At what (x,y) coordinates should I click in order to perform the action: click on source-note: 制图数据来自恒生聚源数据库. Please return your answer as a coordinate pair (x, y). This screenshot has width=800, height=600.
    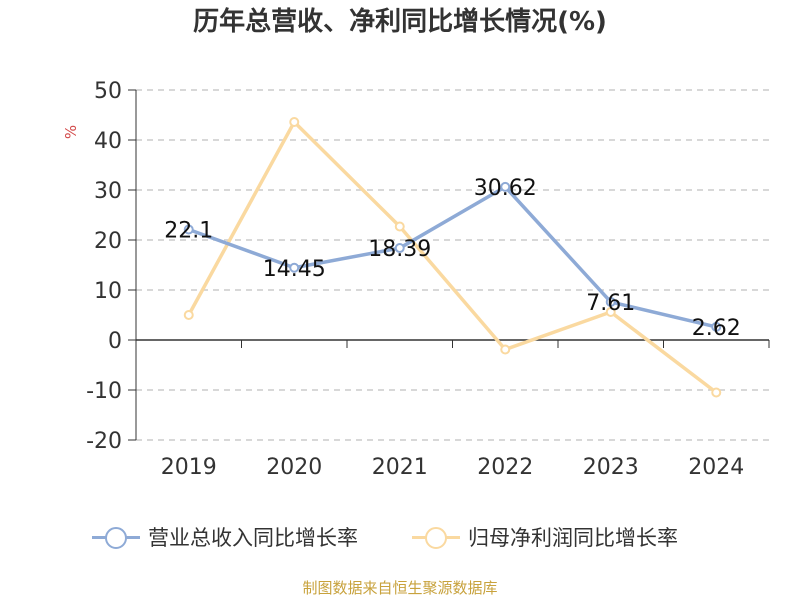
    Looking at the image, I should click on (400, 588).